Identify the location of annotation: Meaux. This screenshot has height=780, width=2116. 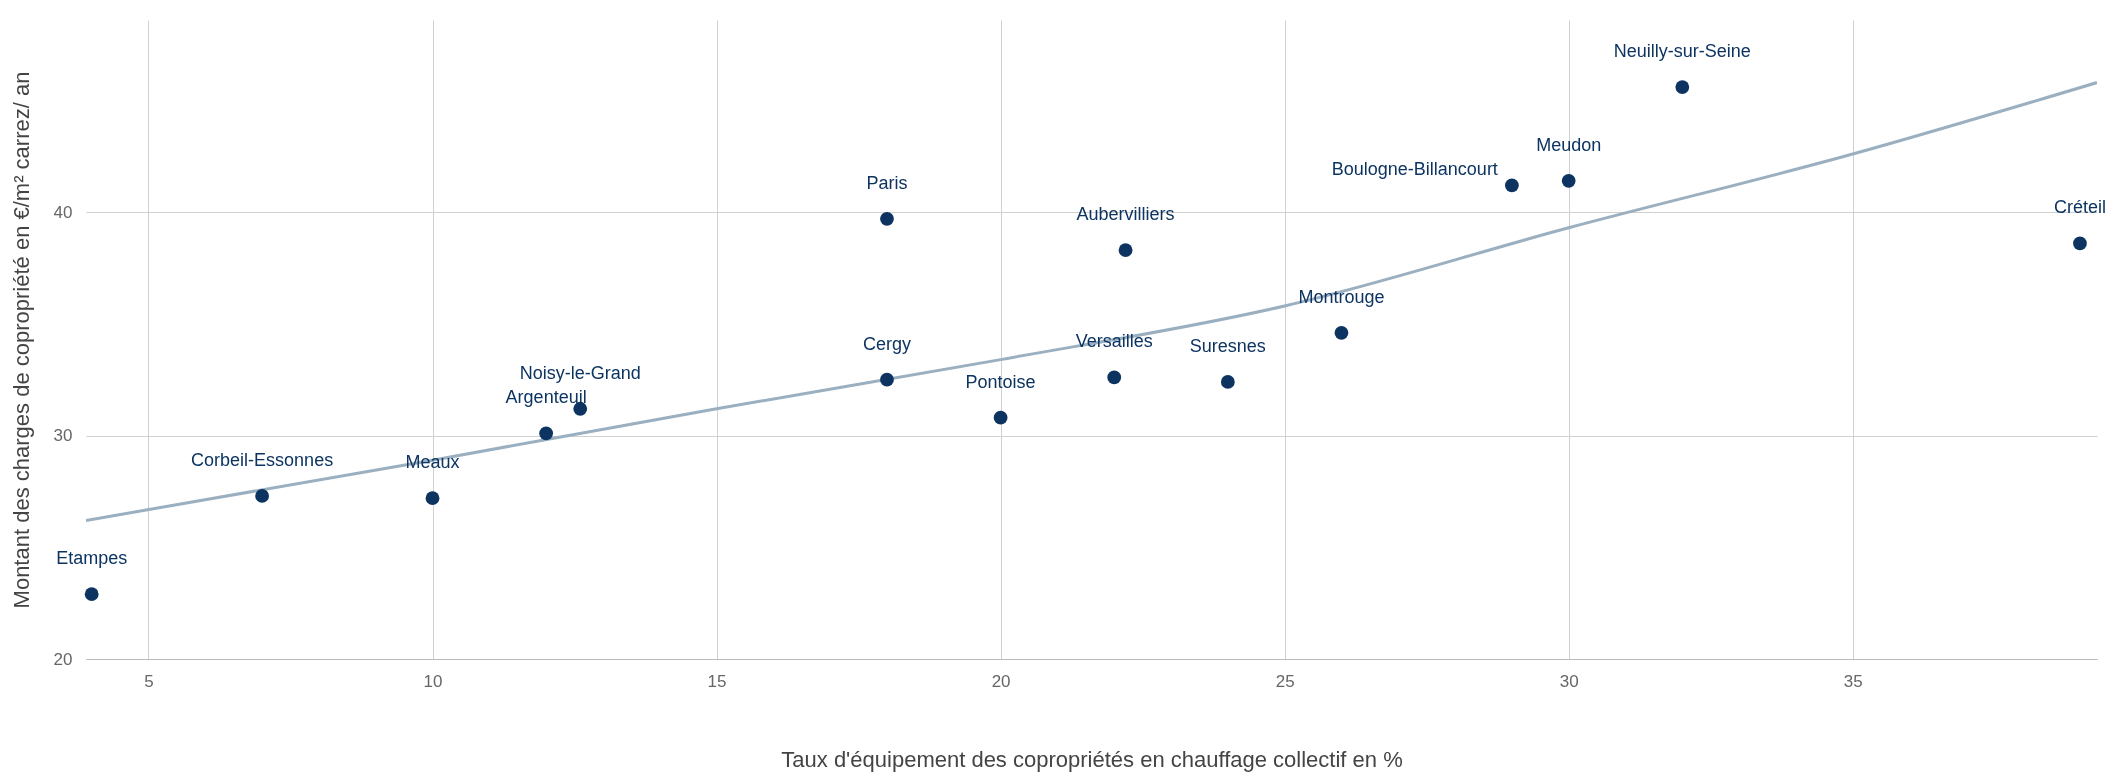
(432, 462).